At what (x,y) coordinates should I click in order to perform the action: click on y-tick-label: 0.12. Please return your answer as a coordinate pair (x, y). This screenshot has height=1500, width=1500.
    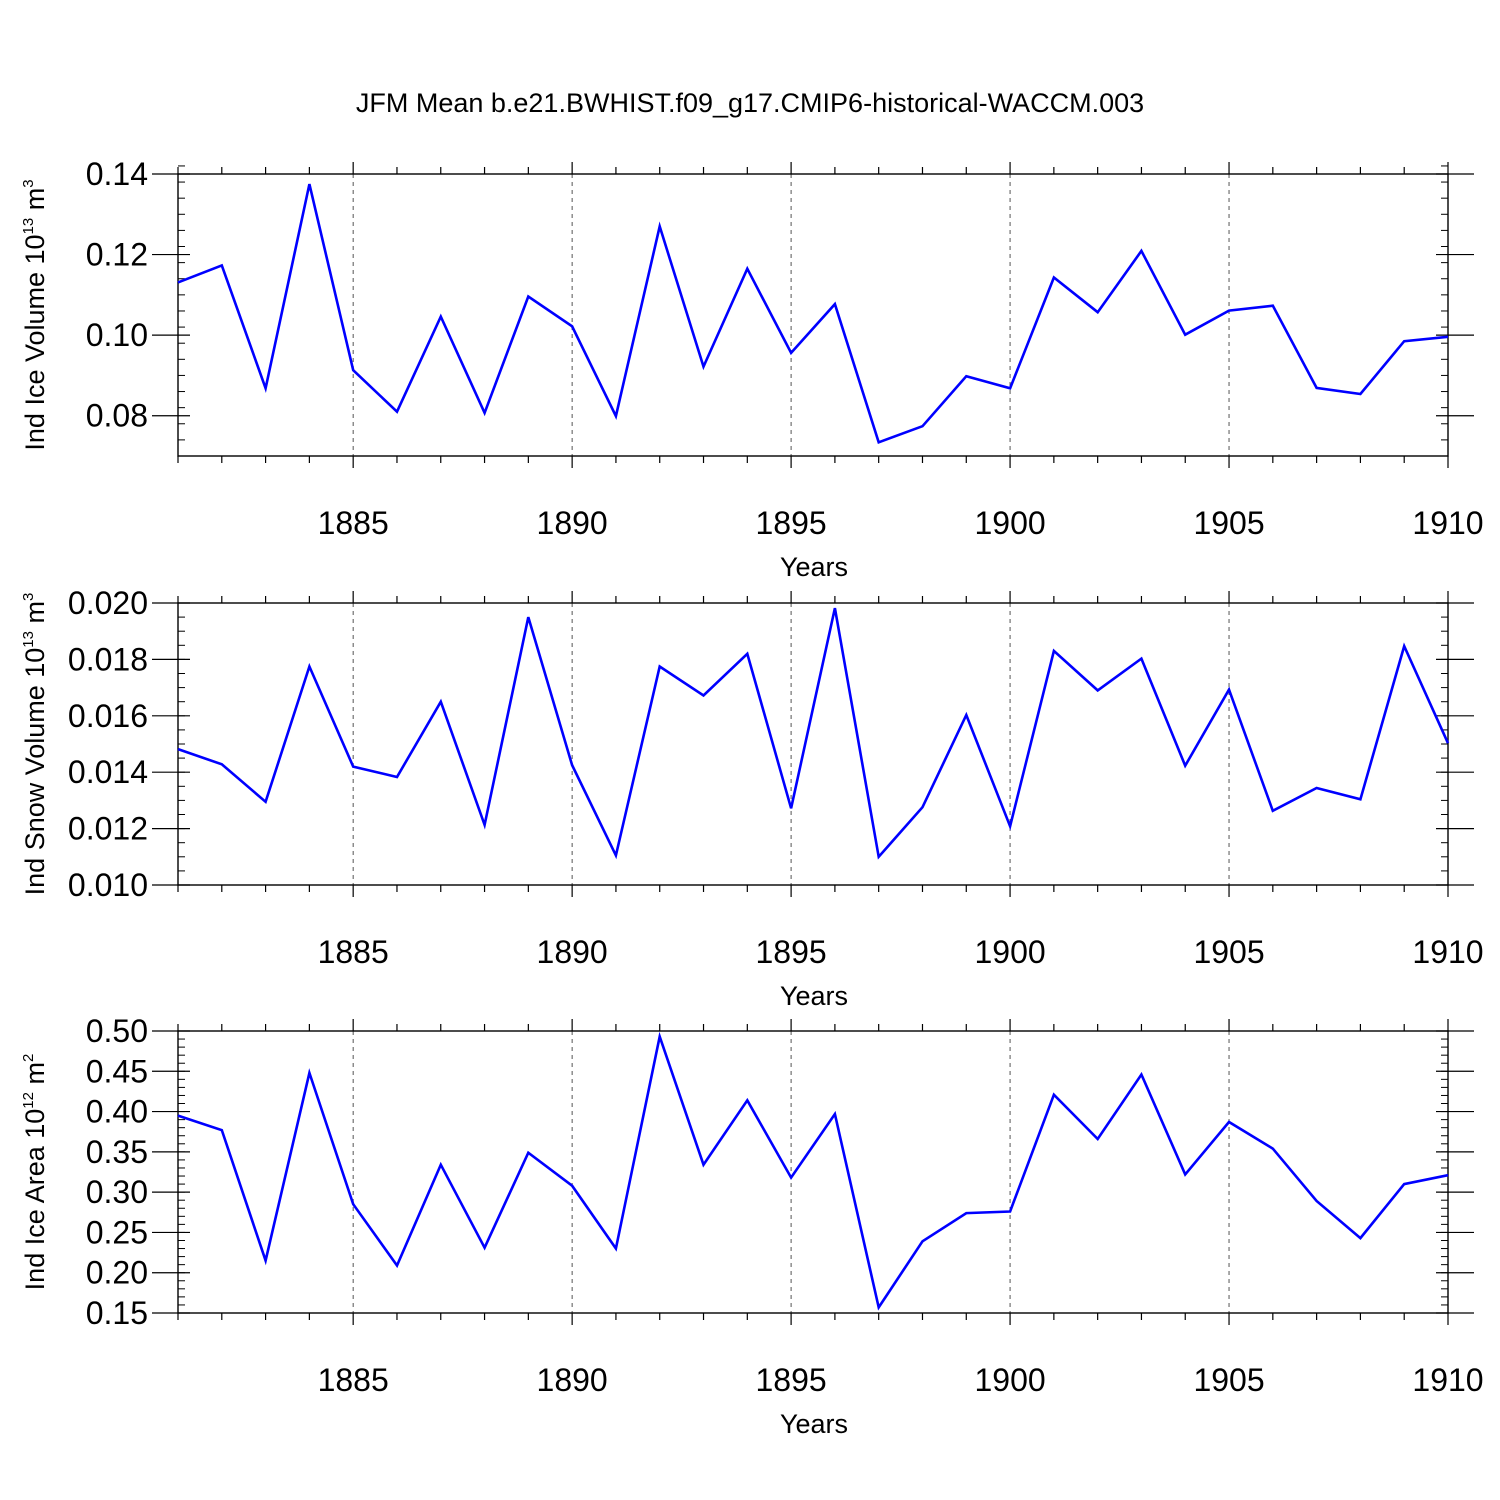
    Looking at the image, I should click on (117, 255).